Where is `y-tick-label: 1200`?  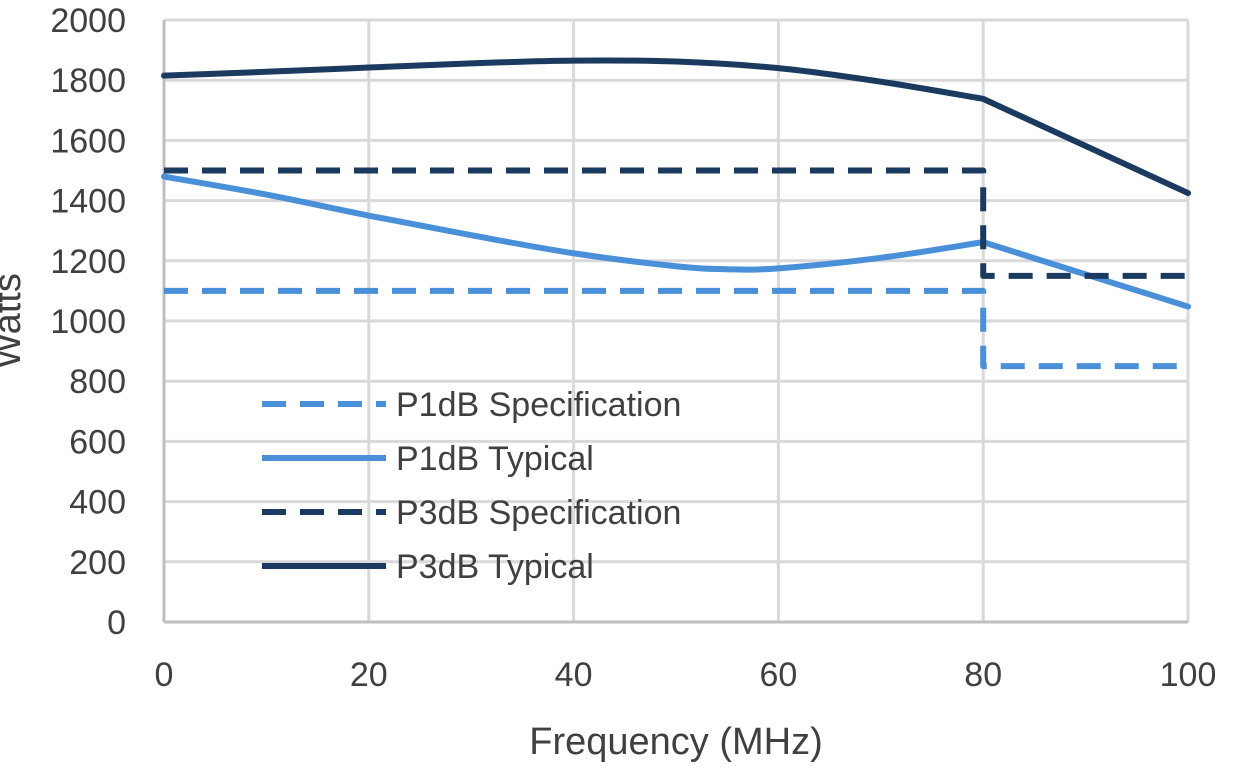 y-tick-label: 1200 is located at coordinates (88, 262).